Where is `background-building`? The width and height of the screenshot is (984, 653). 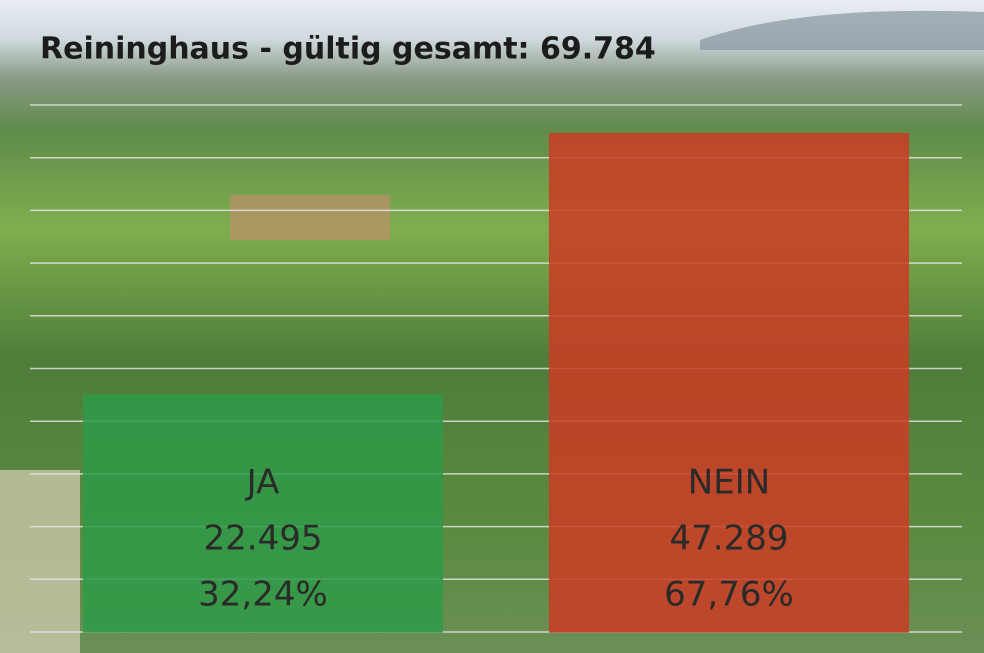 background-building is located at coordinates (40, 561).